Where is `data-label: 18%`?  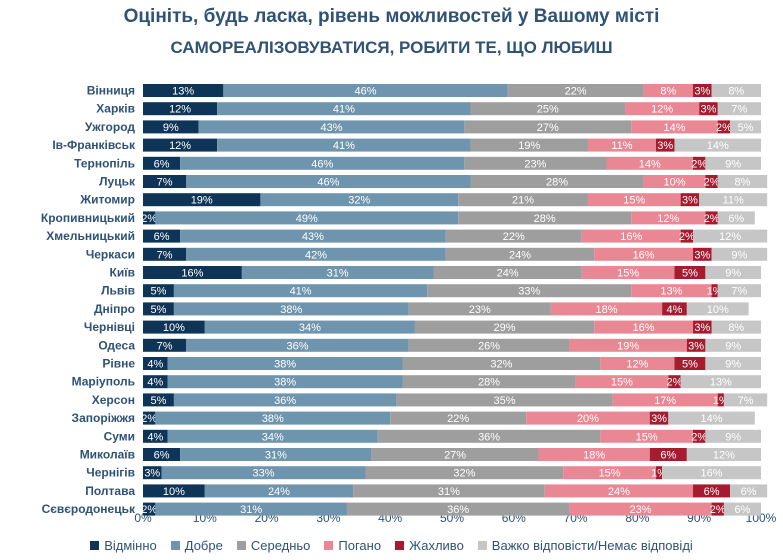
data-label: 18% is located at coordinates (594, 456).